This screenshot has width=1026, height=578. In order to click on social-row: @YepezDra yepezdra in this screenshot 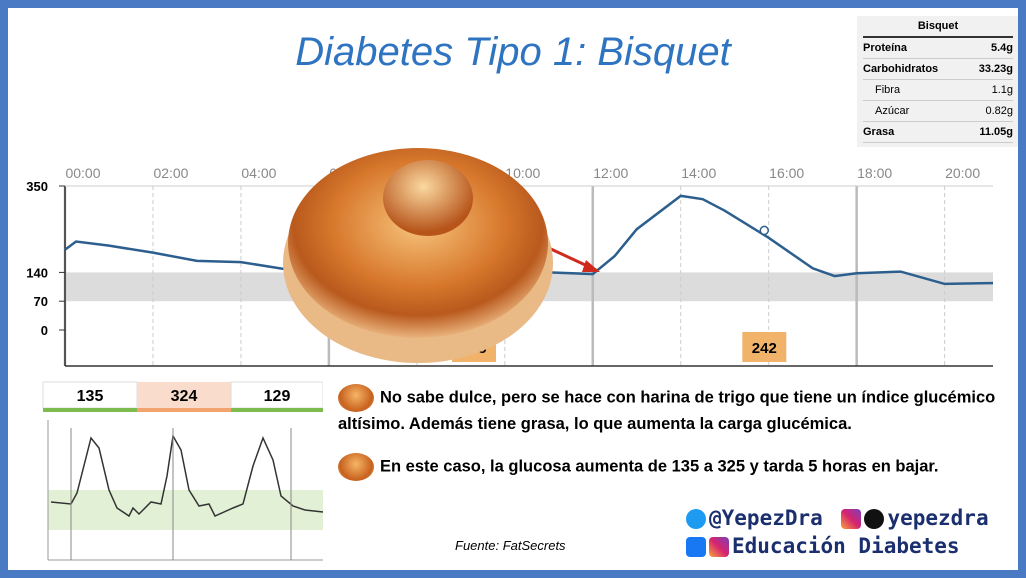, I will do `click(837, 518)`.